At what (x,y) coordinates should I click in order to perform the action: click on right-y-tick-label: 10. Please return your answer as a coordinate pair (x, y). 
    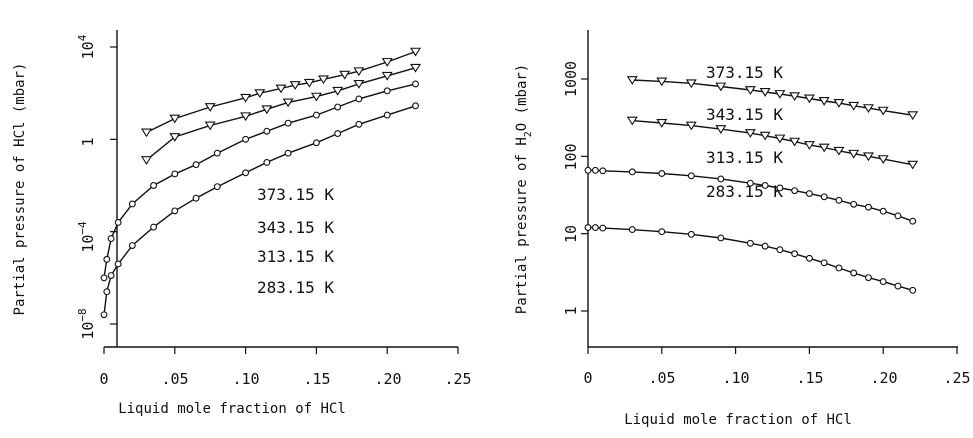
    Looking at the image, I should click on (571, 234).